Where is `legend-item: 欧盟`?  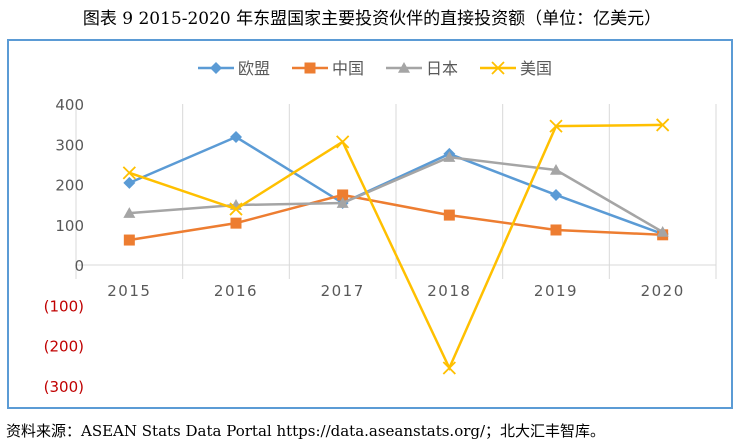 legend-item: 欧盟 is located at coordinates (234, 68).